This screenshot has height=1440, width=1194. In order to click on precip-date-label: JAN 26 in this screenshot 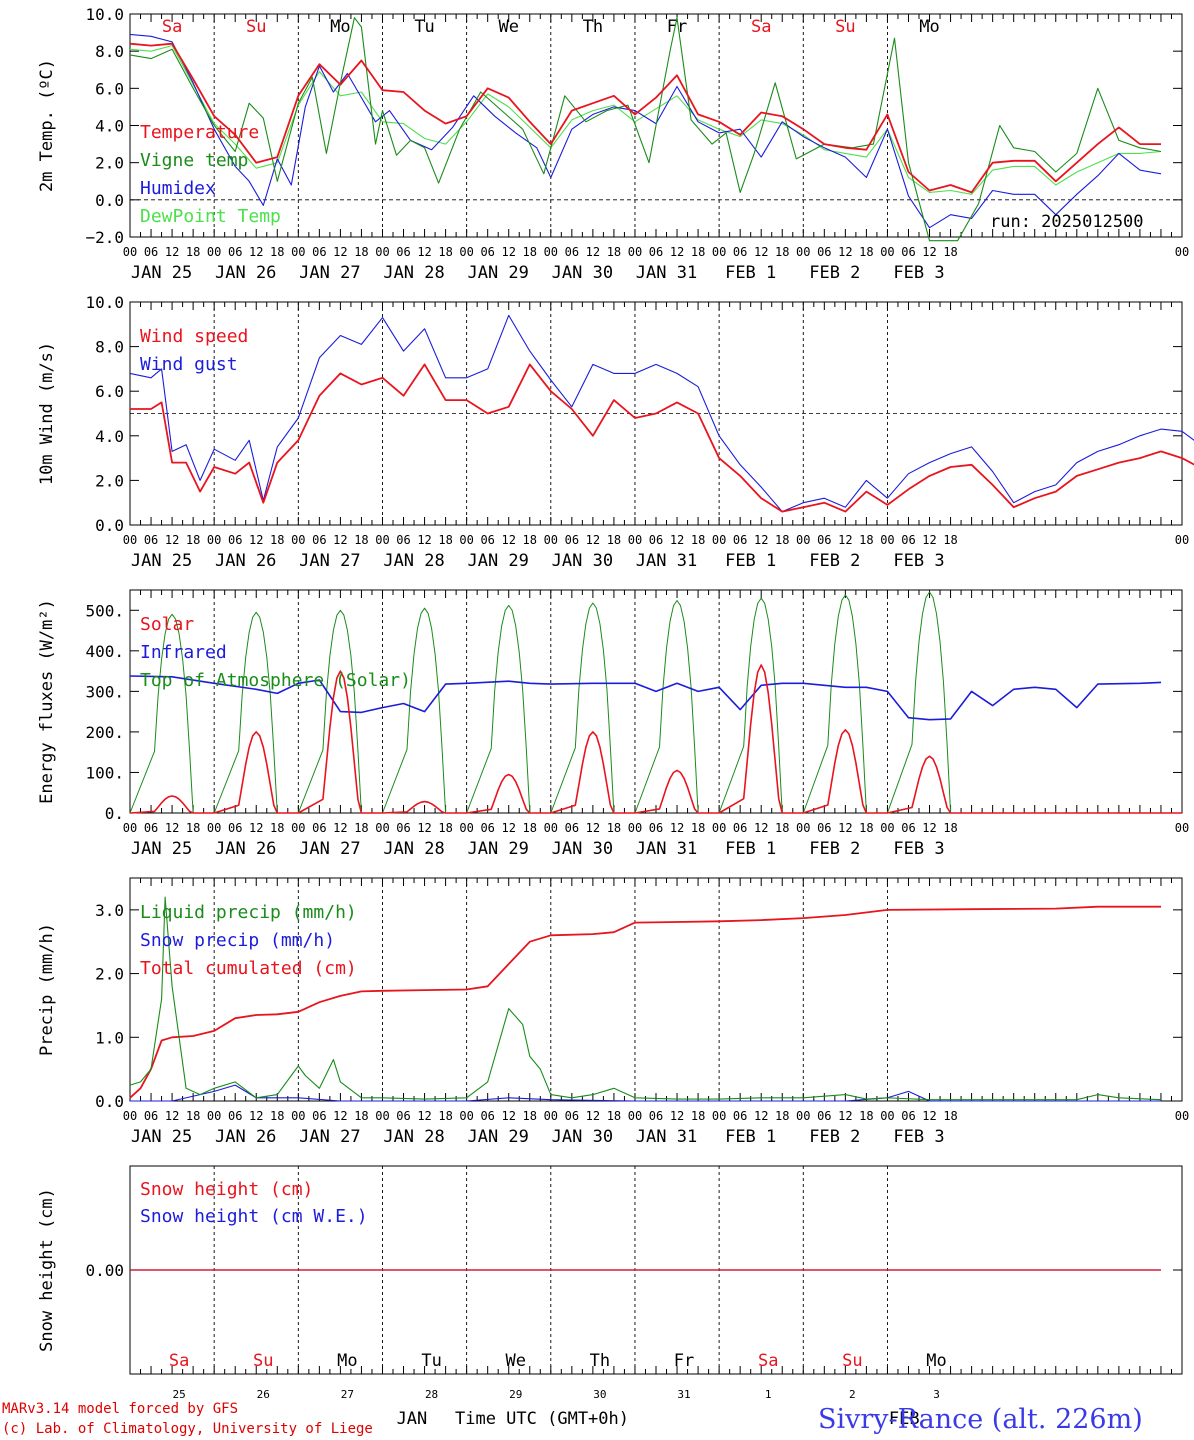, I will do `click(245, 1137)`.